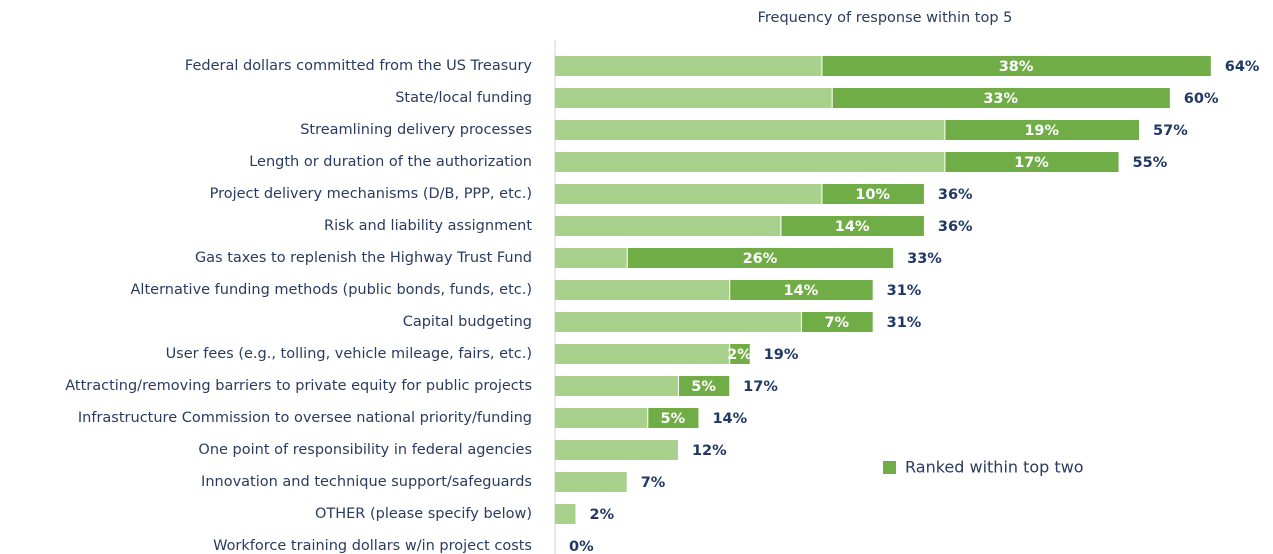 The height and width of the screenshot is (554, 1273). What do you see at coordinates (924, 259) in the screenshot?
I see `total-label: 33%` at bounding box center [924, 259].